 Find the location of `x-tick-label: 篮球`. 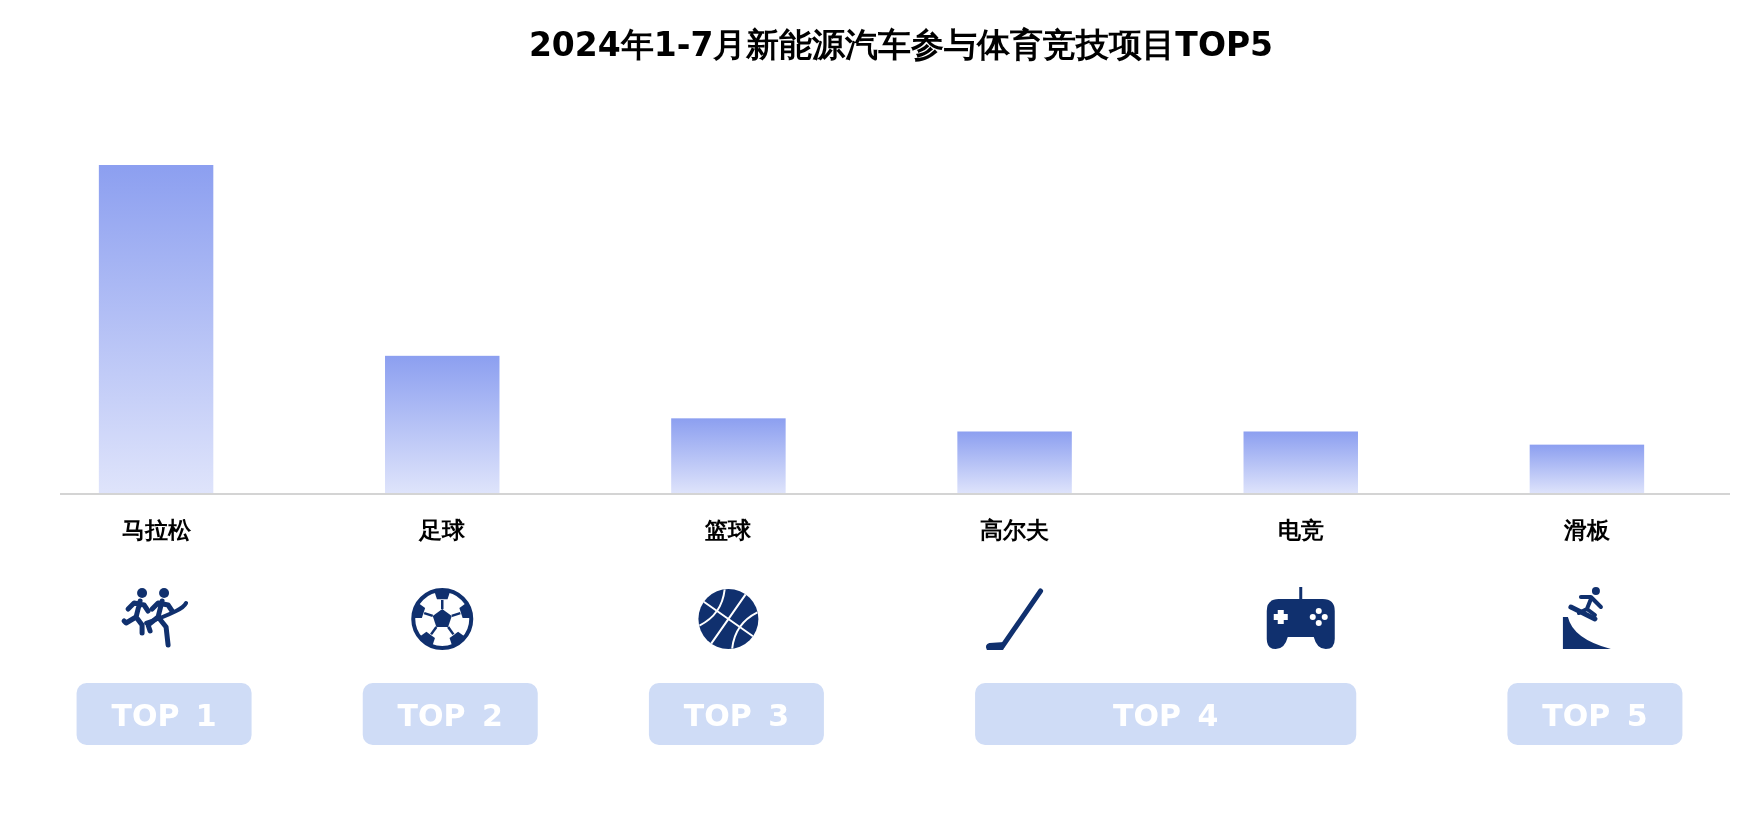

x-tick-label: 篮球 is located at coordinates (728, 530).